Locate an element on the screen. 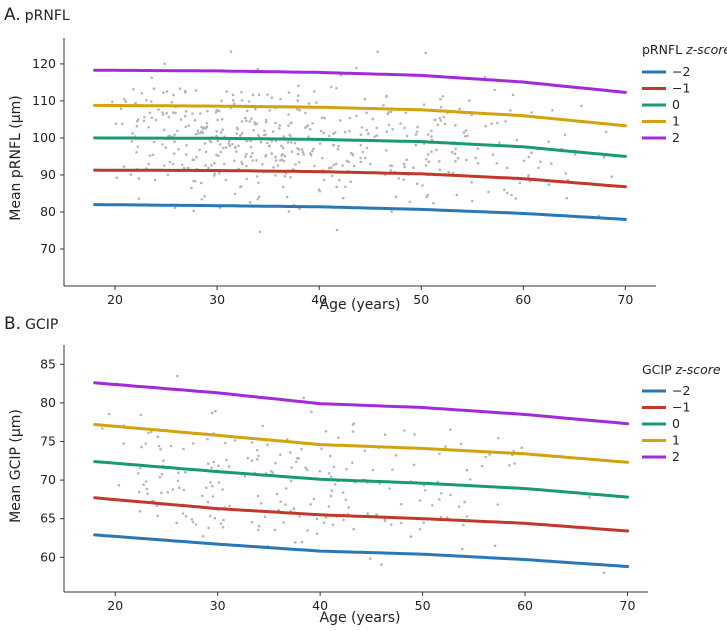  y-ticks: 70 80 90 100 110 120 is located at coordinates (48, 156).